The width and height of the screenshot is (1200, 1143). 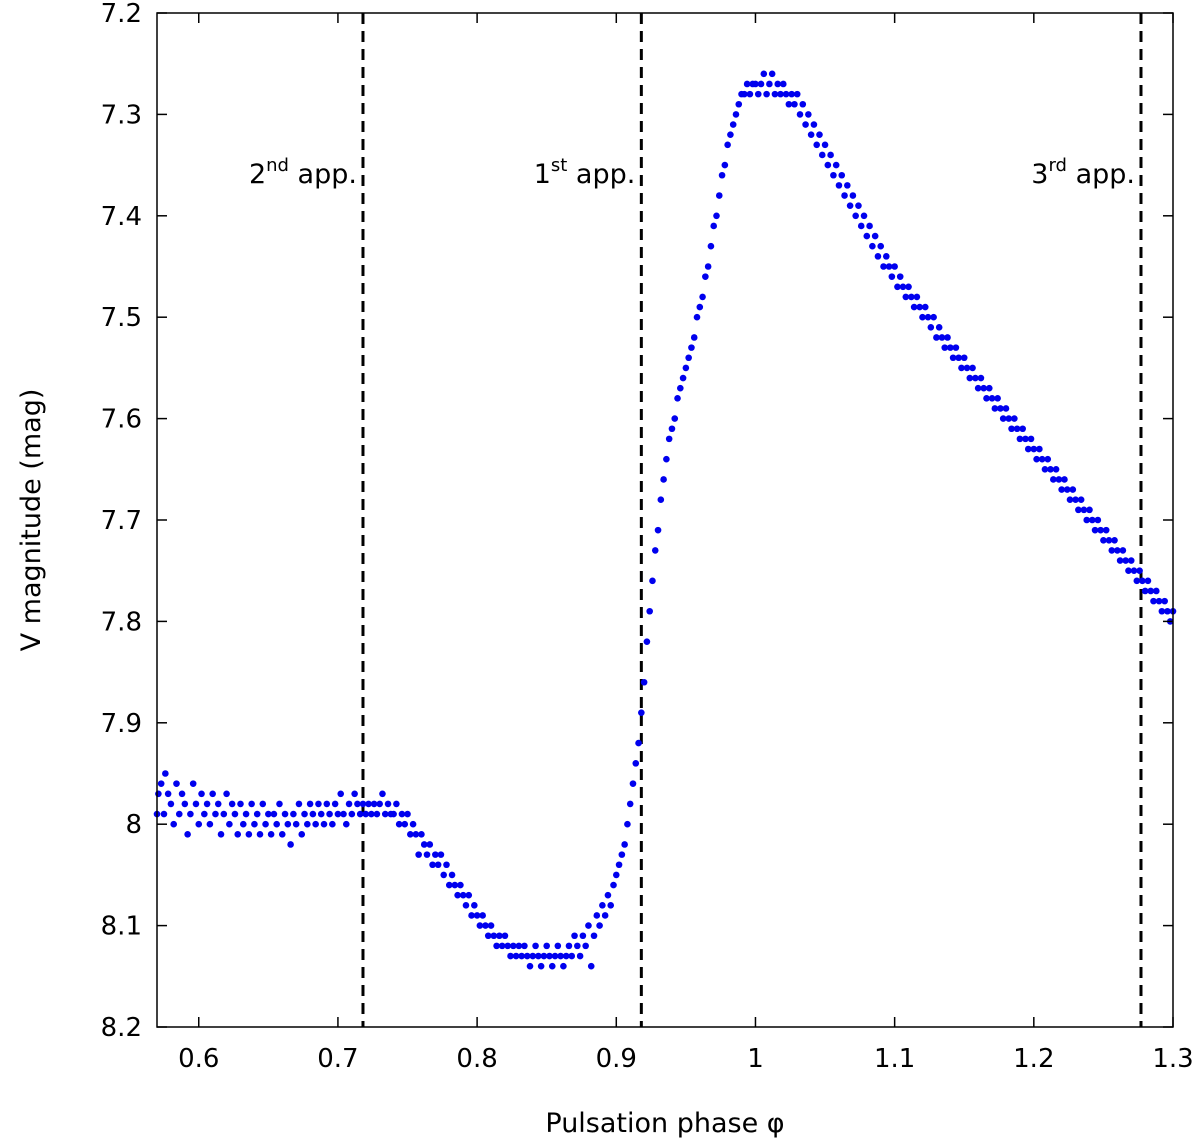 I want to click on y-tick-label: 7.3, so click(x=121, y=115).